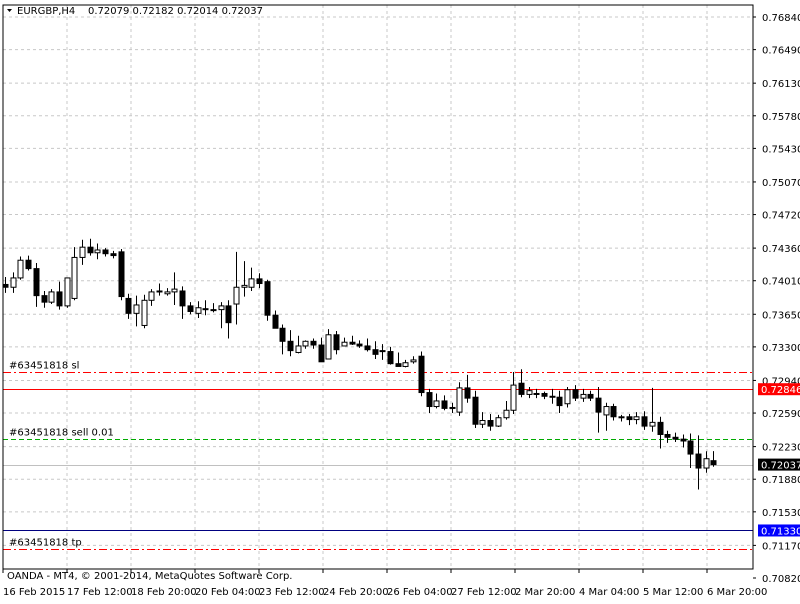  Describe the element at coordinates (9, 10) in the screenshot. I see `chevron-down-icon` at that location.